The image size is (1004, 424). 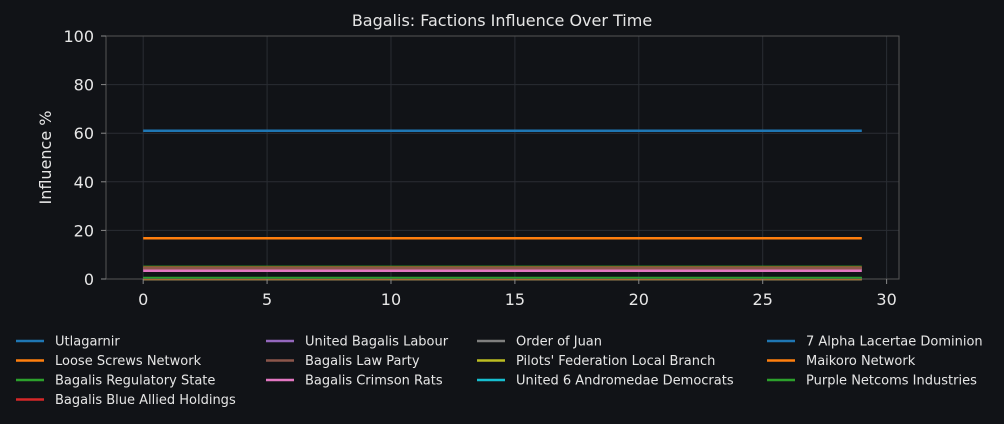 I want to click on x-tick-label: 5, so click(x=267, y=299).